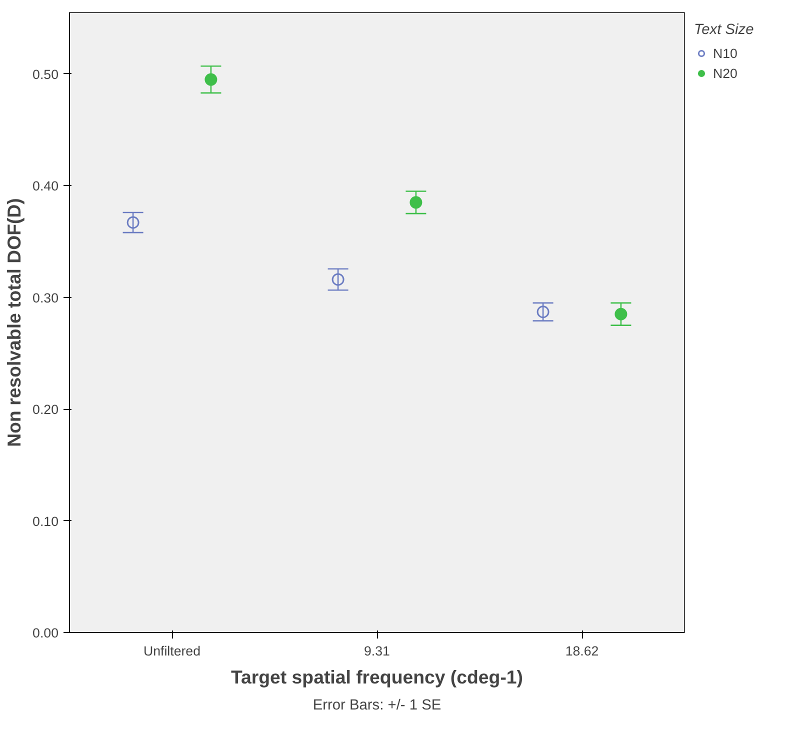 Image resolution: width=809 pixels, height=749 pixels. I want to click on y-tick-label: 0.10, so click(45, 521).